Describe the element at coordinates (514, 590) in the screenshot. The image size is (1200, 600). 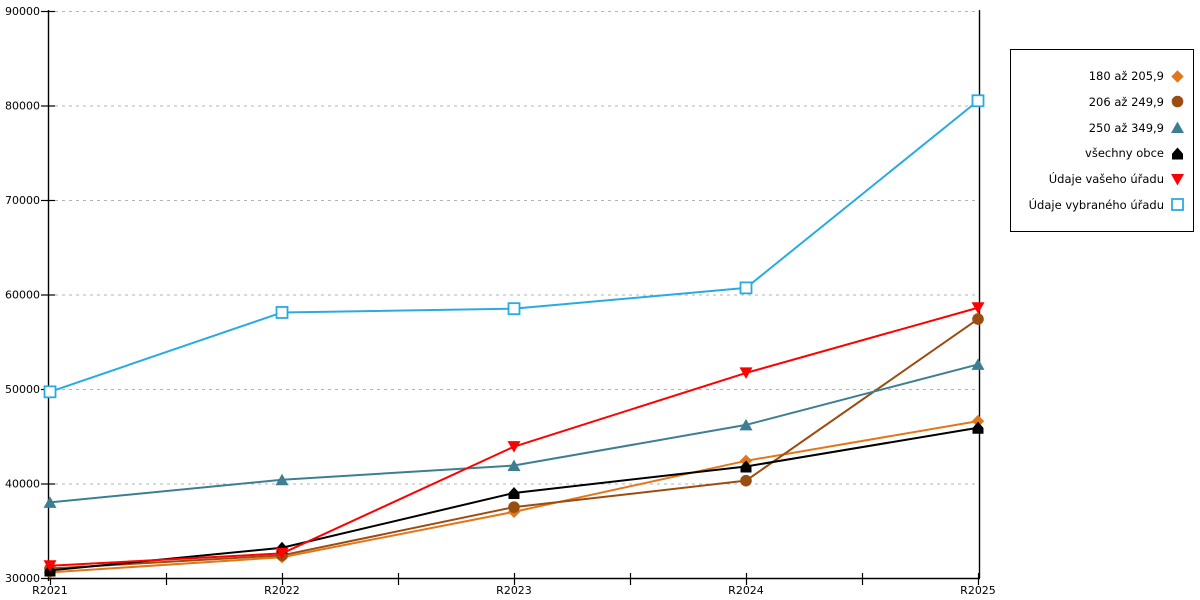
I see `x-tick-label: R2023` at that location.